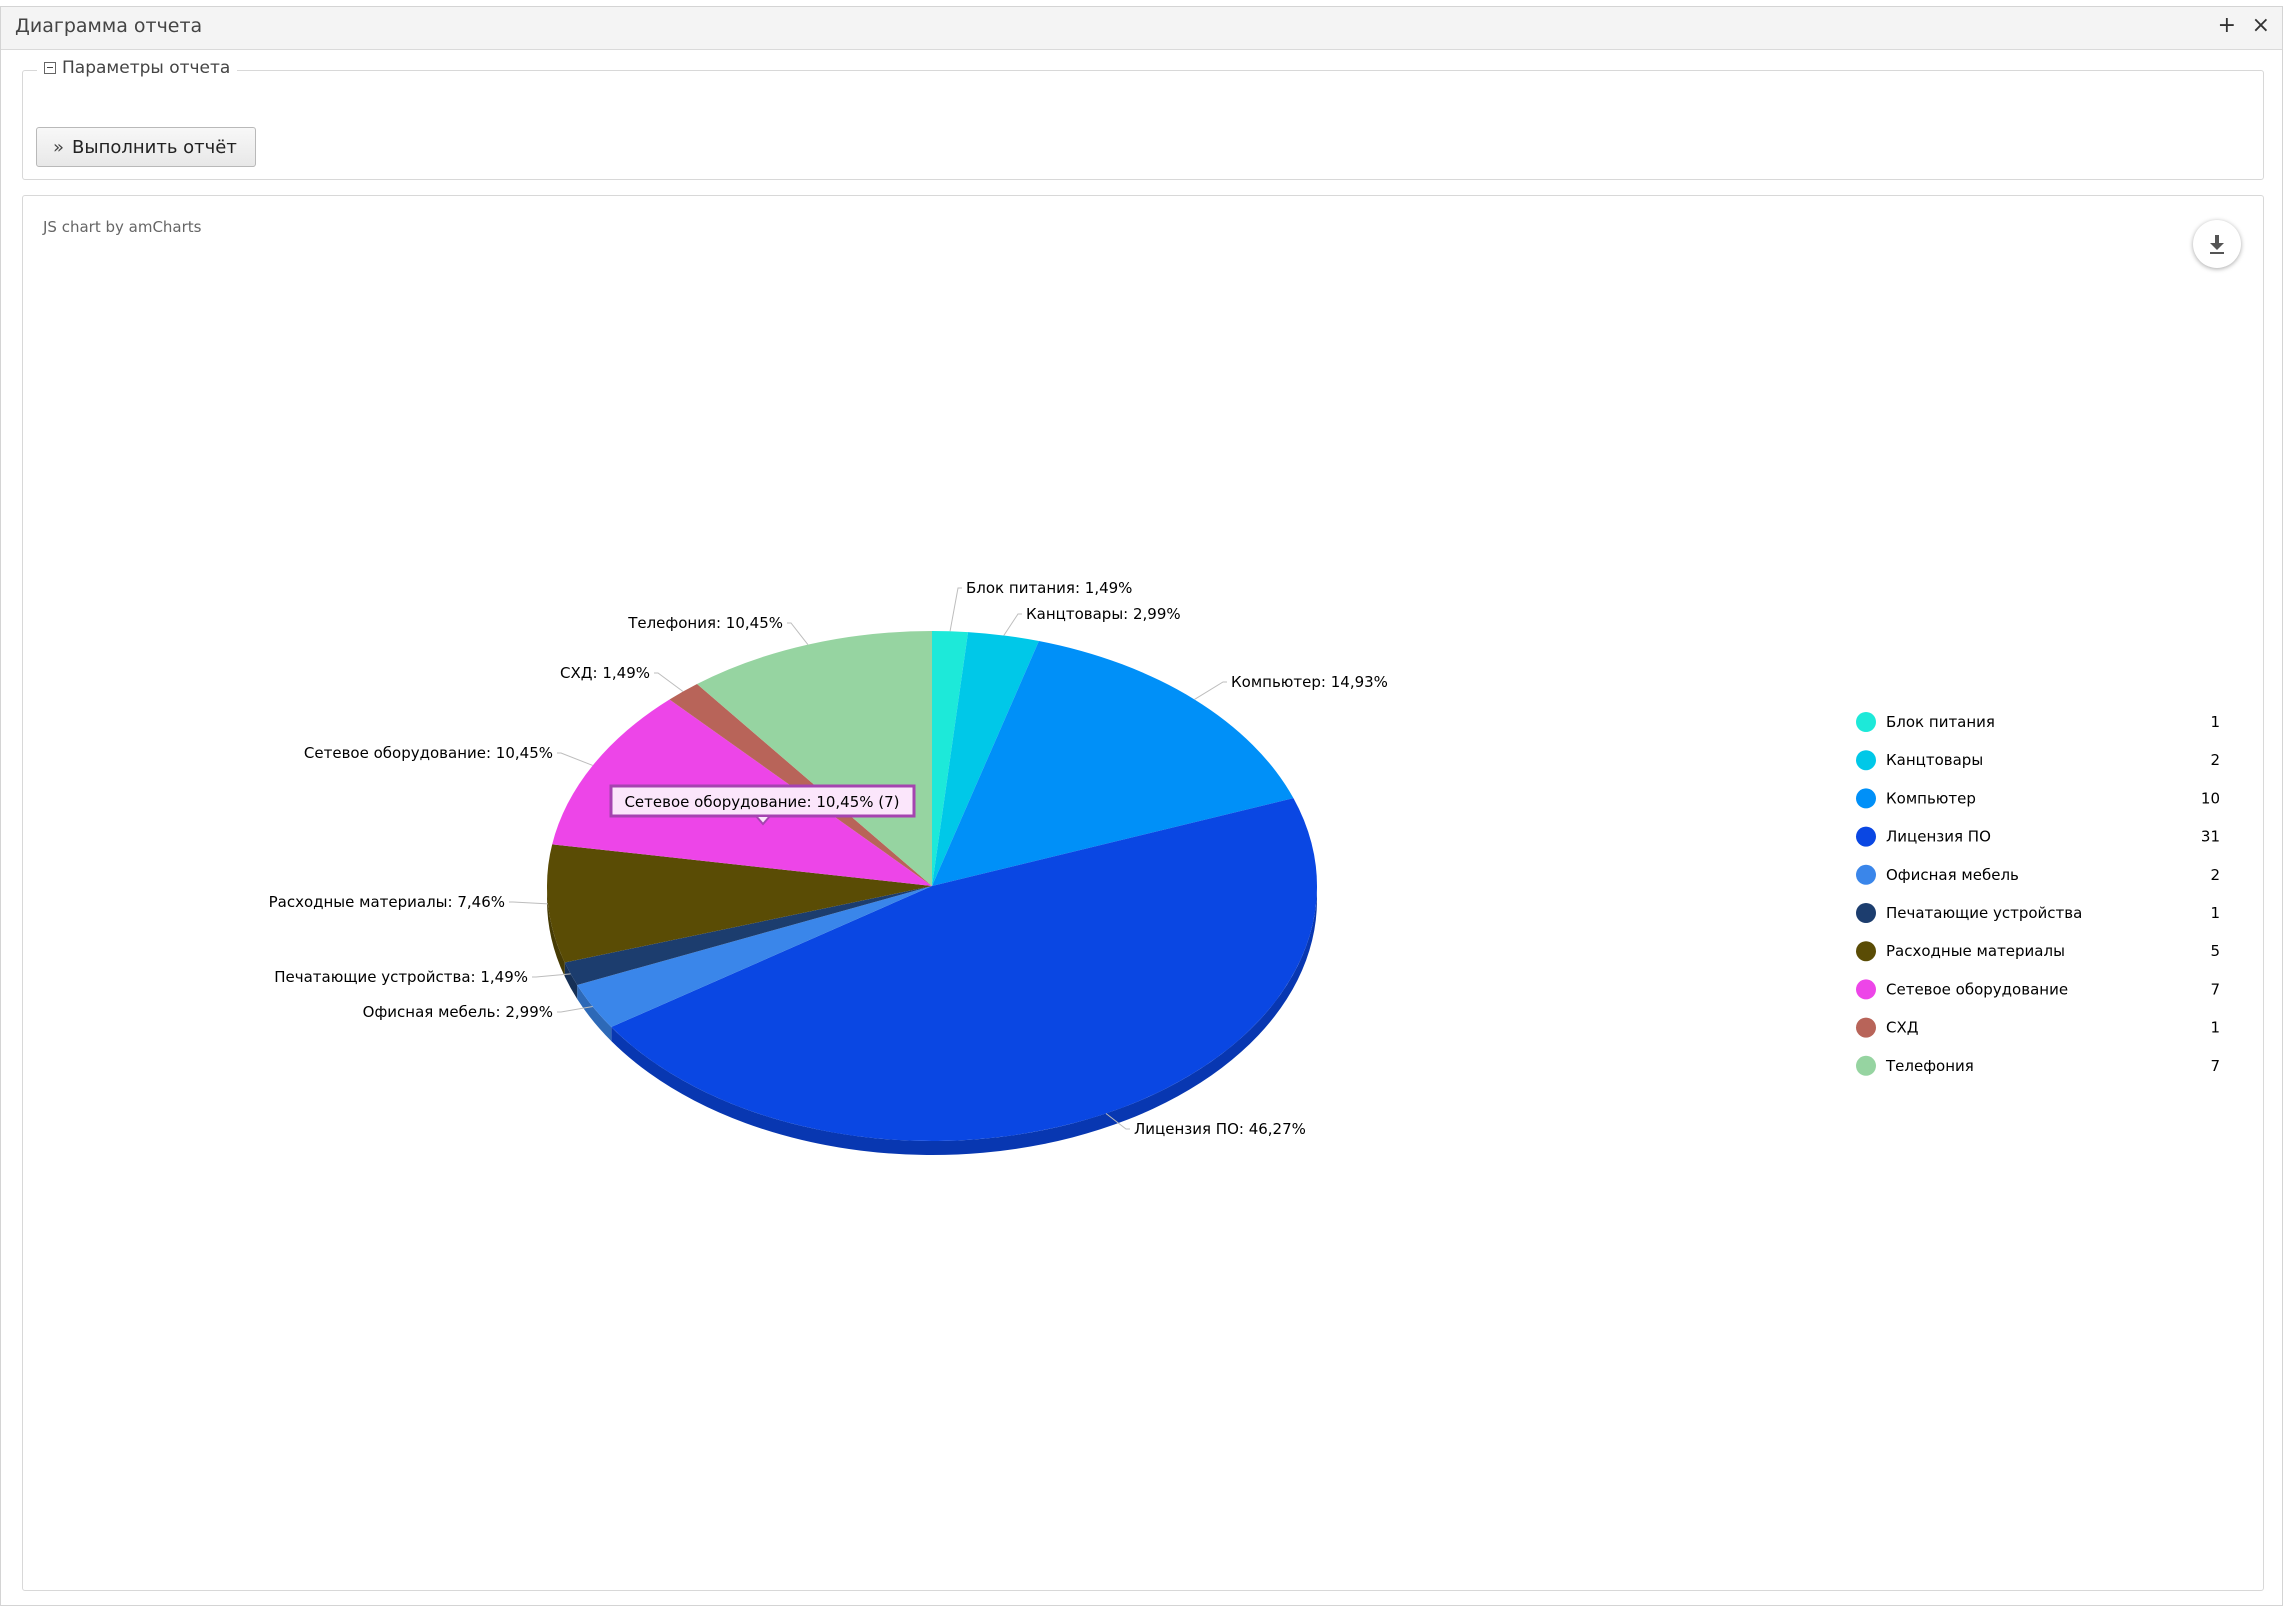  I want to click on legend-marker-печатающие-устройства, so click(1866, 913).